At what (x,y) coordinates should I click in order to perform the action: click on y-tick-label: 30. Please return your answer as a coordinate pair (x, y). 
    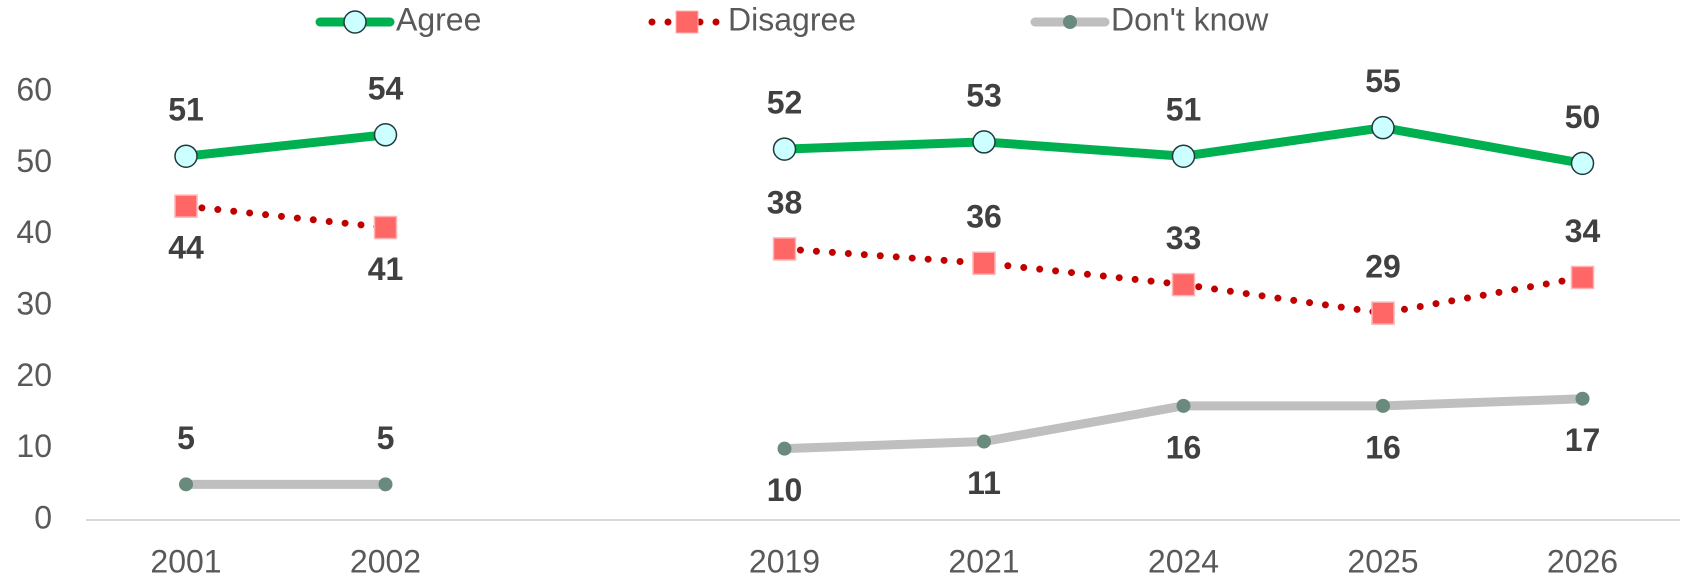
    Looking at the image, I should click on (34, 303).